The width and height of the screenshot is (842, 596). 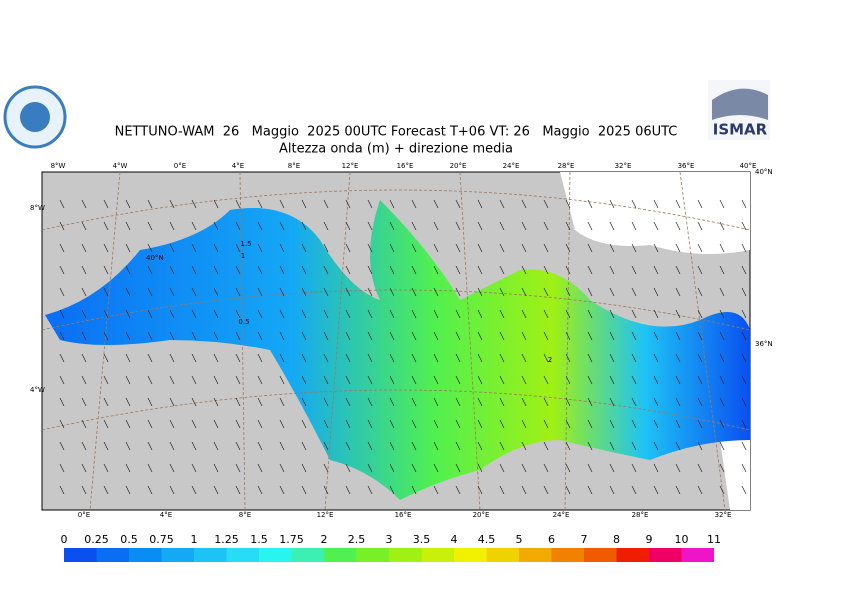 What do you see at coordinates (764, 344) in the screenshot?
I see `grid-label: 36°N` at bounding box center [764, 344].